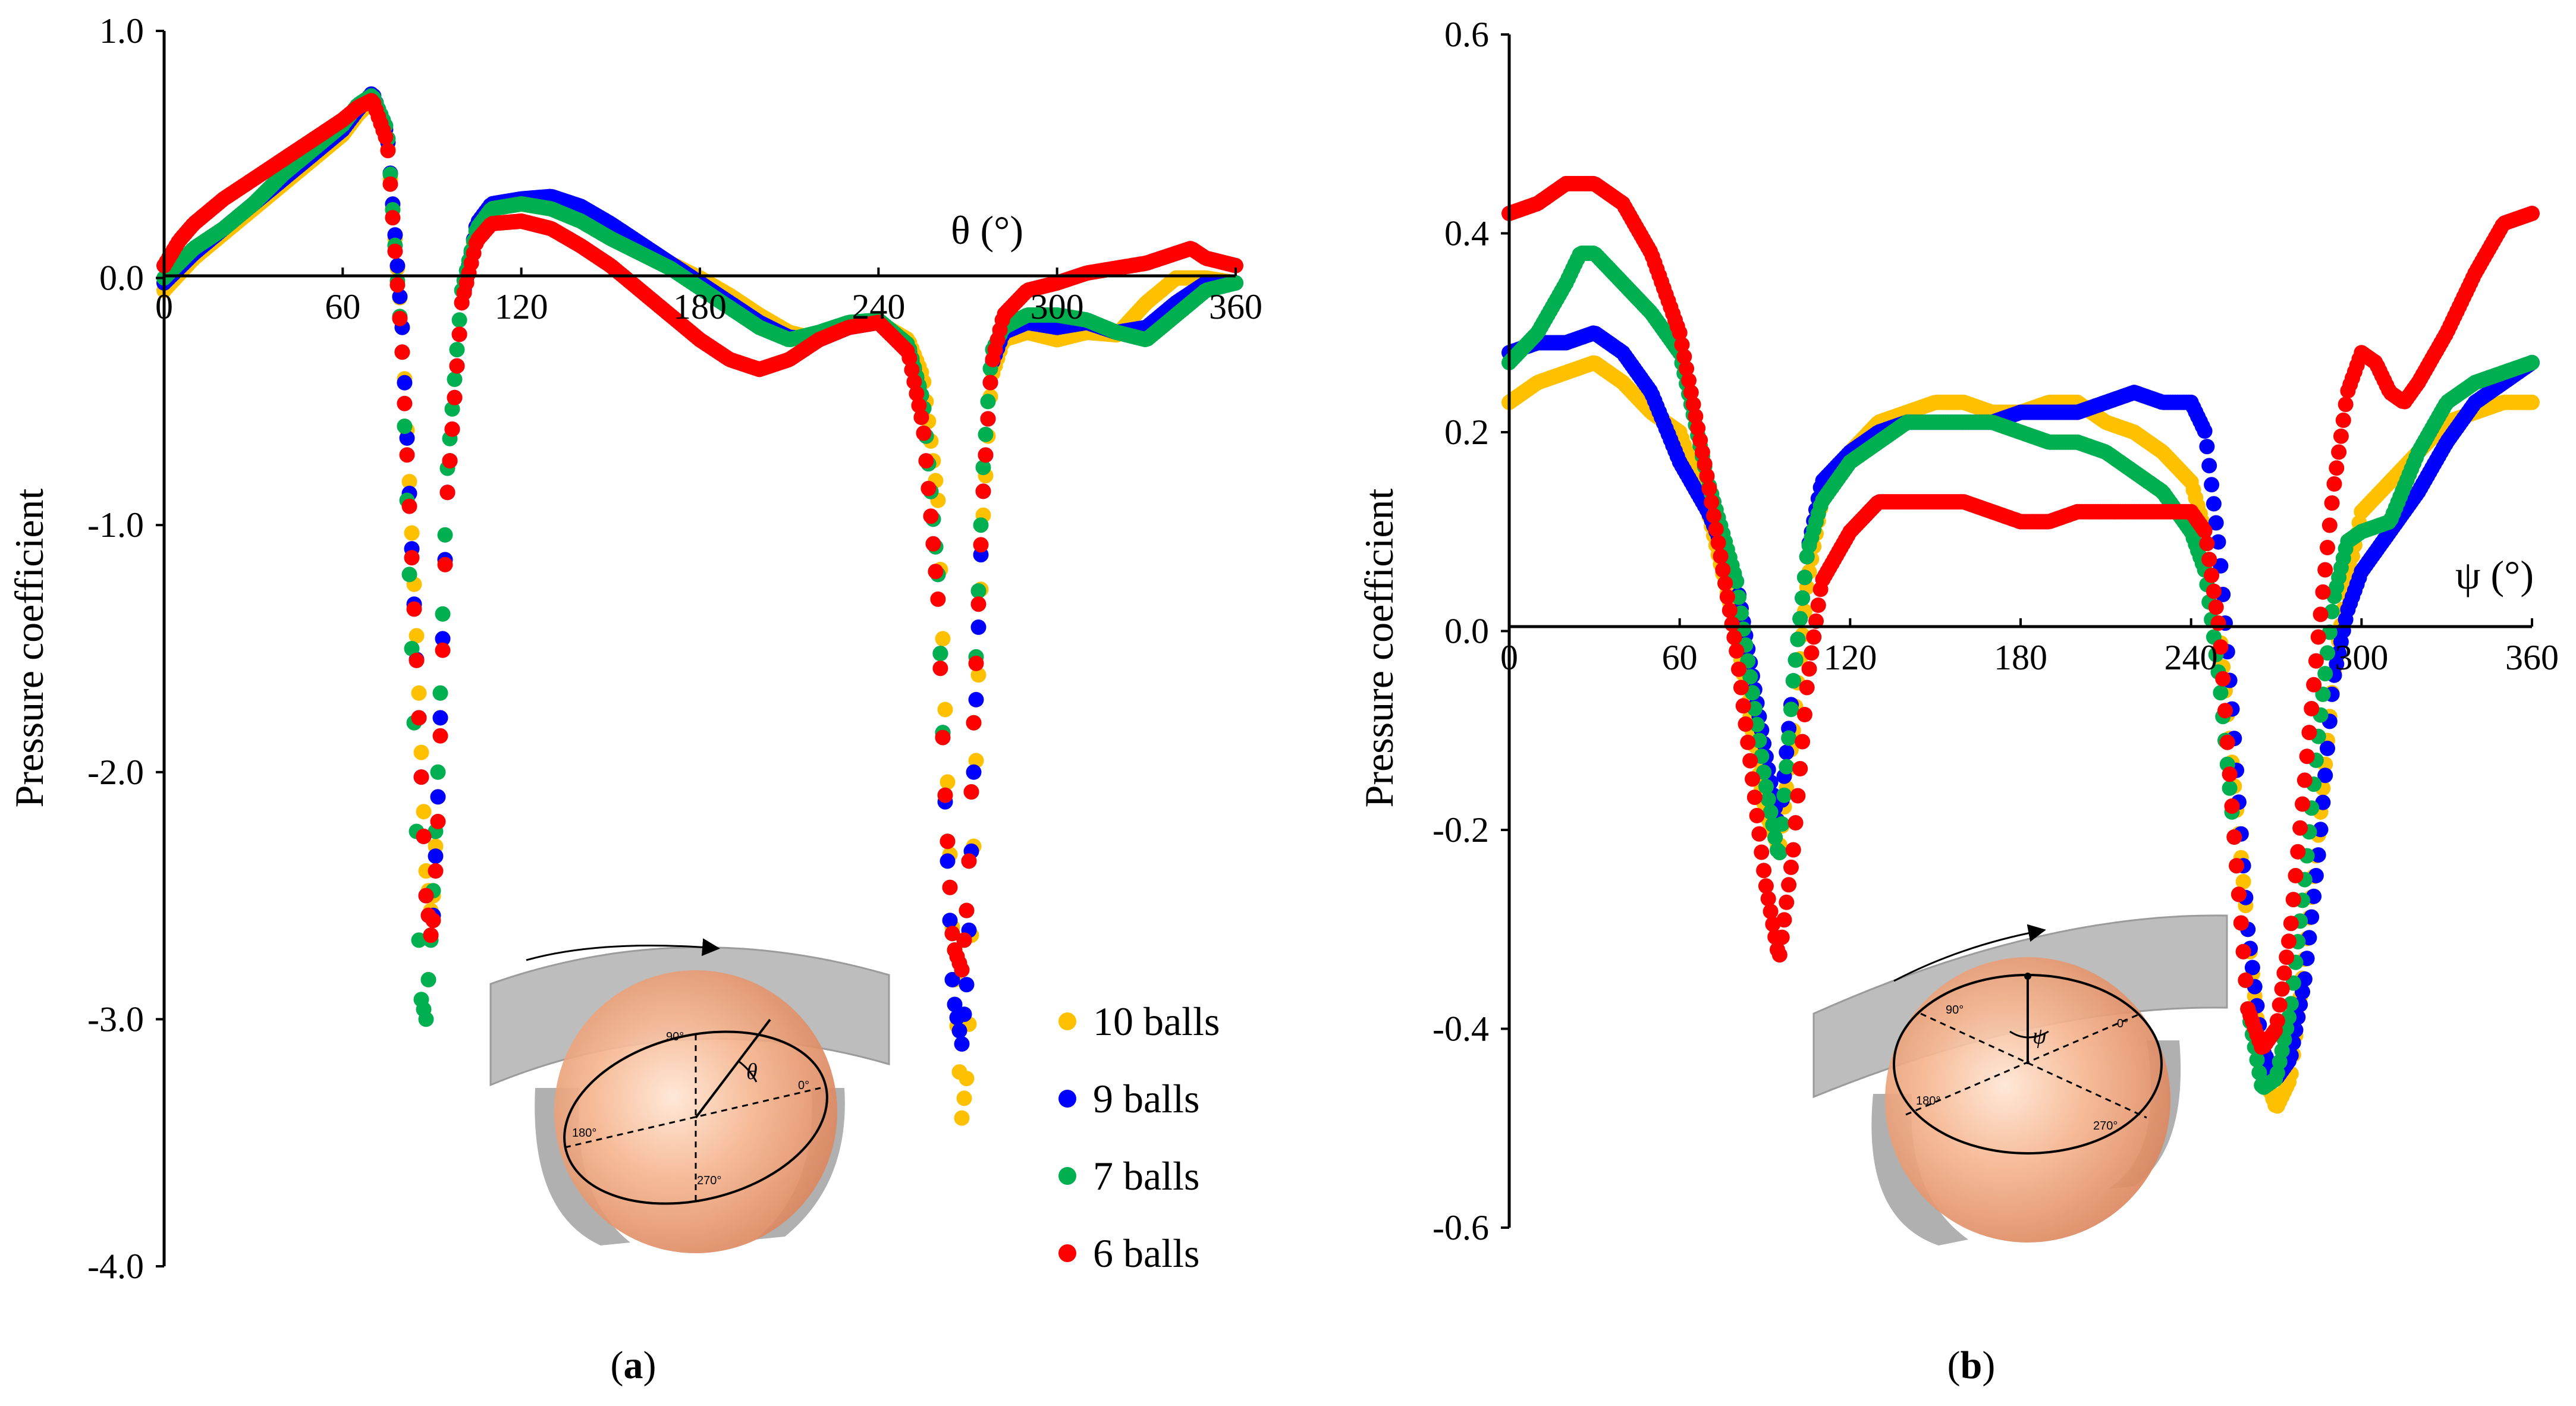 Image resolution: width=2576 pixels, height=1406 pixels. Describe the element at coordinates (1466, 432) in the screenshot. I see `panel-b-y-tick-label: 0.2` at that location.